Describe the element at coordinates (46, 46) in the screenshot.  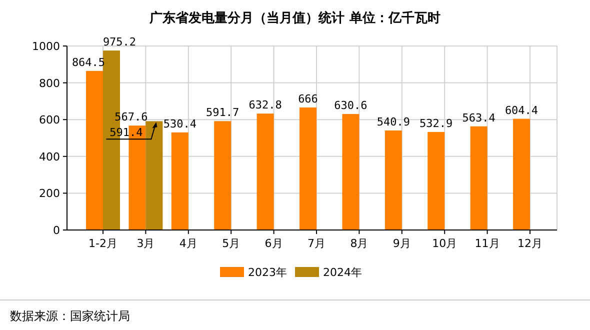
I see `y-tick-label: 1000` at that location.